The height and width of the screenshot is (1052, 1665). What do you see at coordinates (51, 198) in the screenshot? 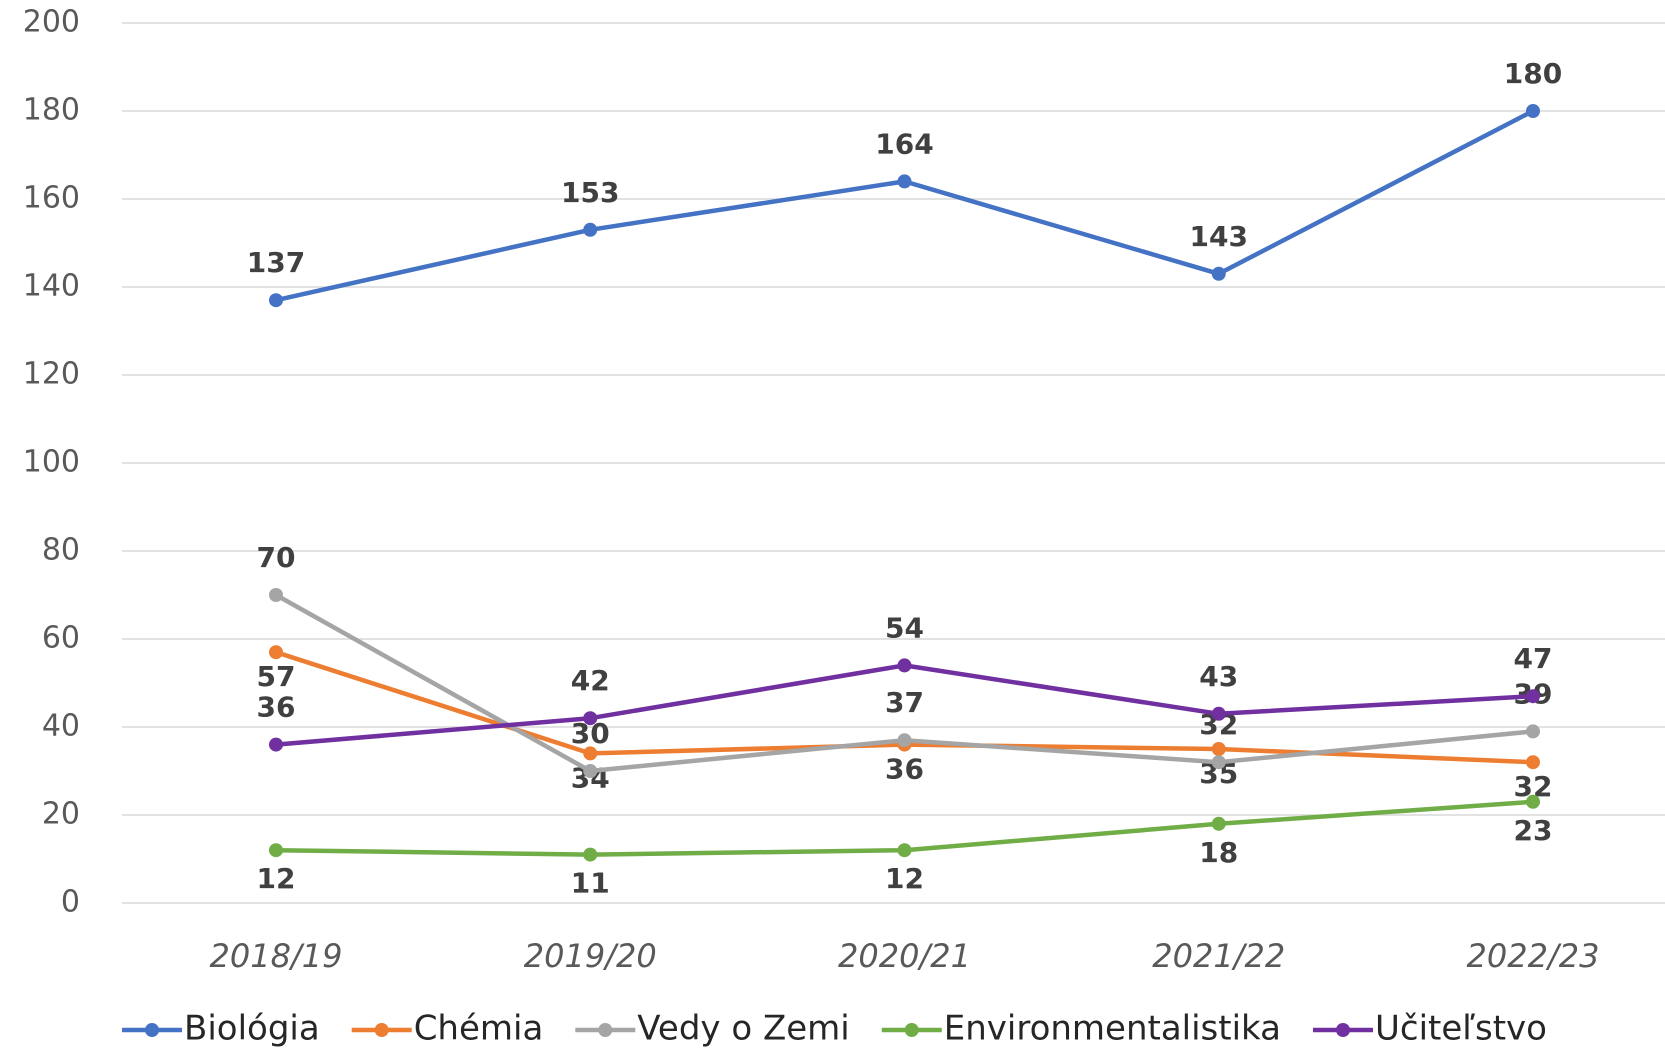
I see `y-tick-label: 160` at bounding box center [51, 198].